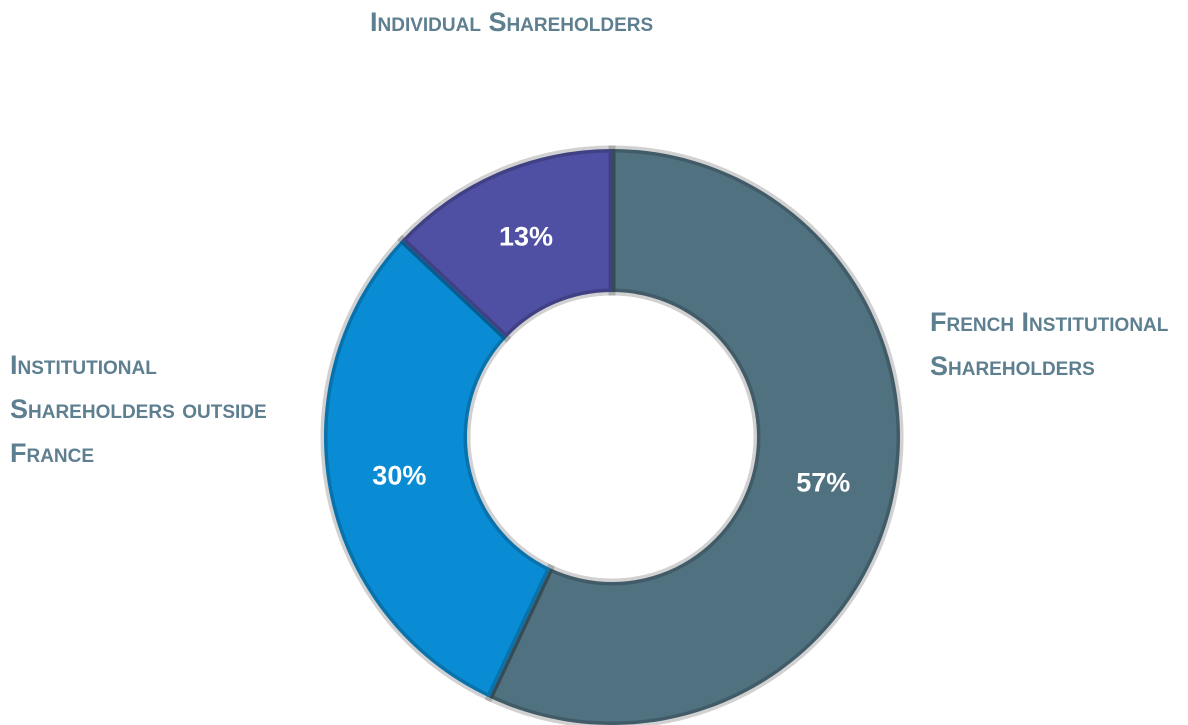 This screenshot has height=725, width=1188. Describe the element at coordinates (526, 236) in the screenshot. I see `value-label: 13%` at that location.